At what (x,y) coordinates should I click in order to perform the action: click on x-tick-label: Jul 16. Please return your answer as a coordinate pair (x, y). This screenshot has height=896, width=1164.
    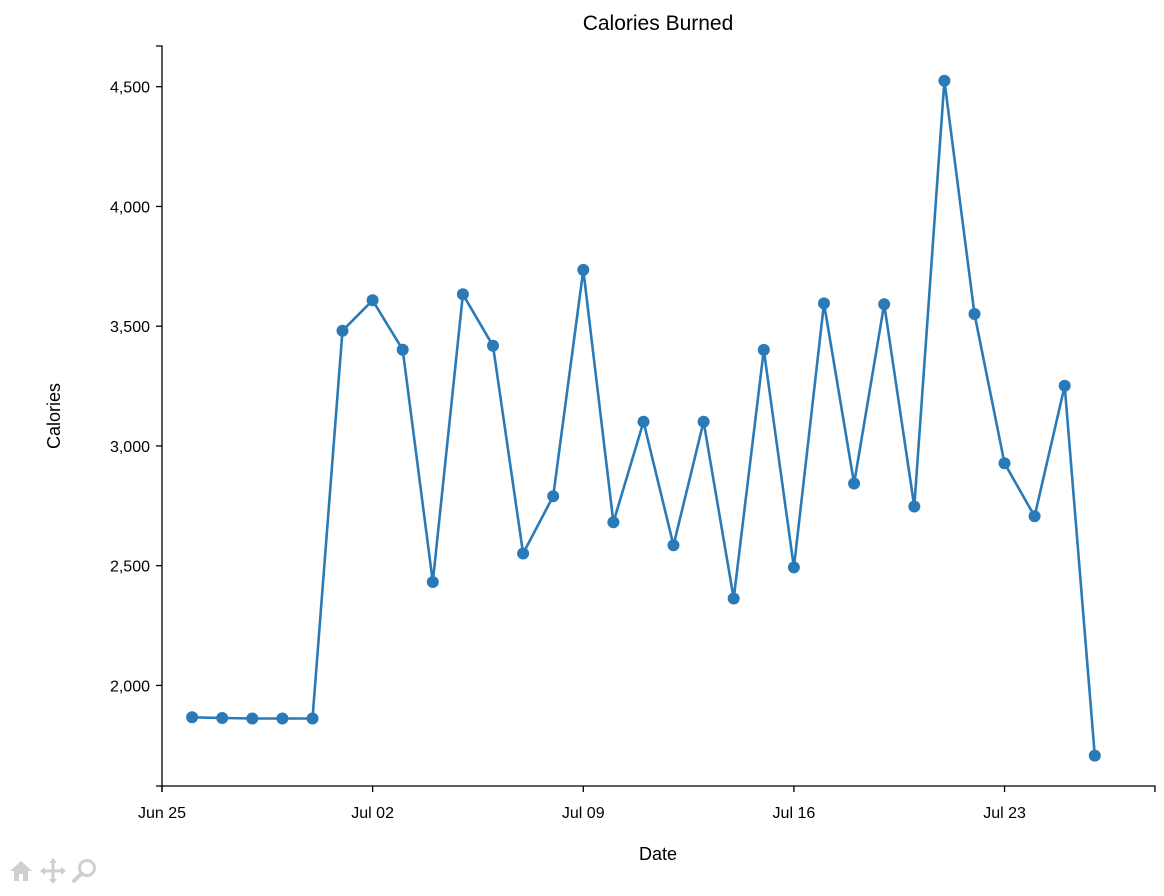
    Looking at the image, I should click on (794, 813).